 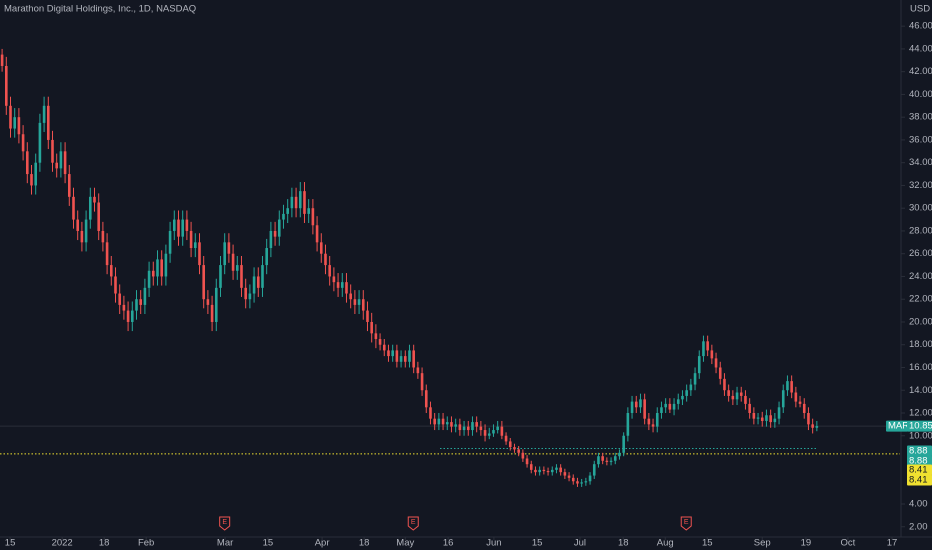 I want to click on y-tick-label: 18.00, so click(x=920, y=344).